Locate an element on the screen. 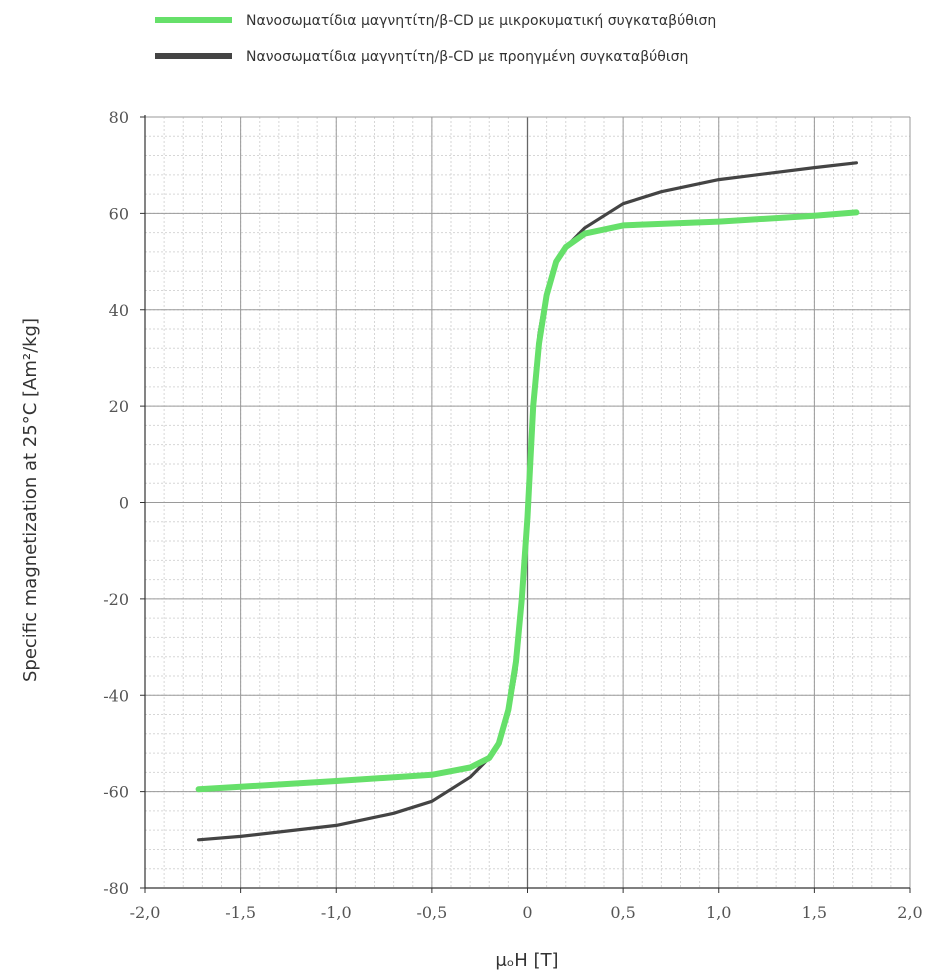  y-tick-labels: -80 -60 -40 -20 0 20 40 60 80 is located at coordinates (124, 503).